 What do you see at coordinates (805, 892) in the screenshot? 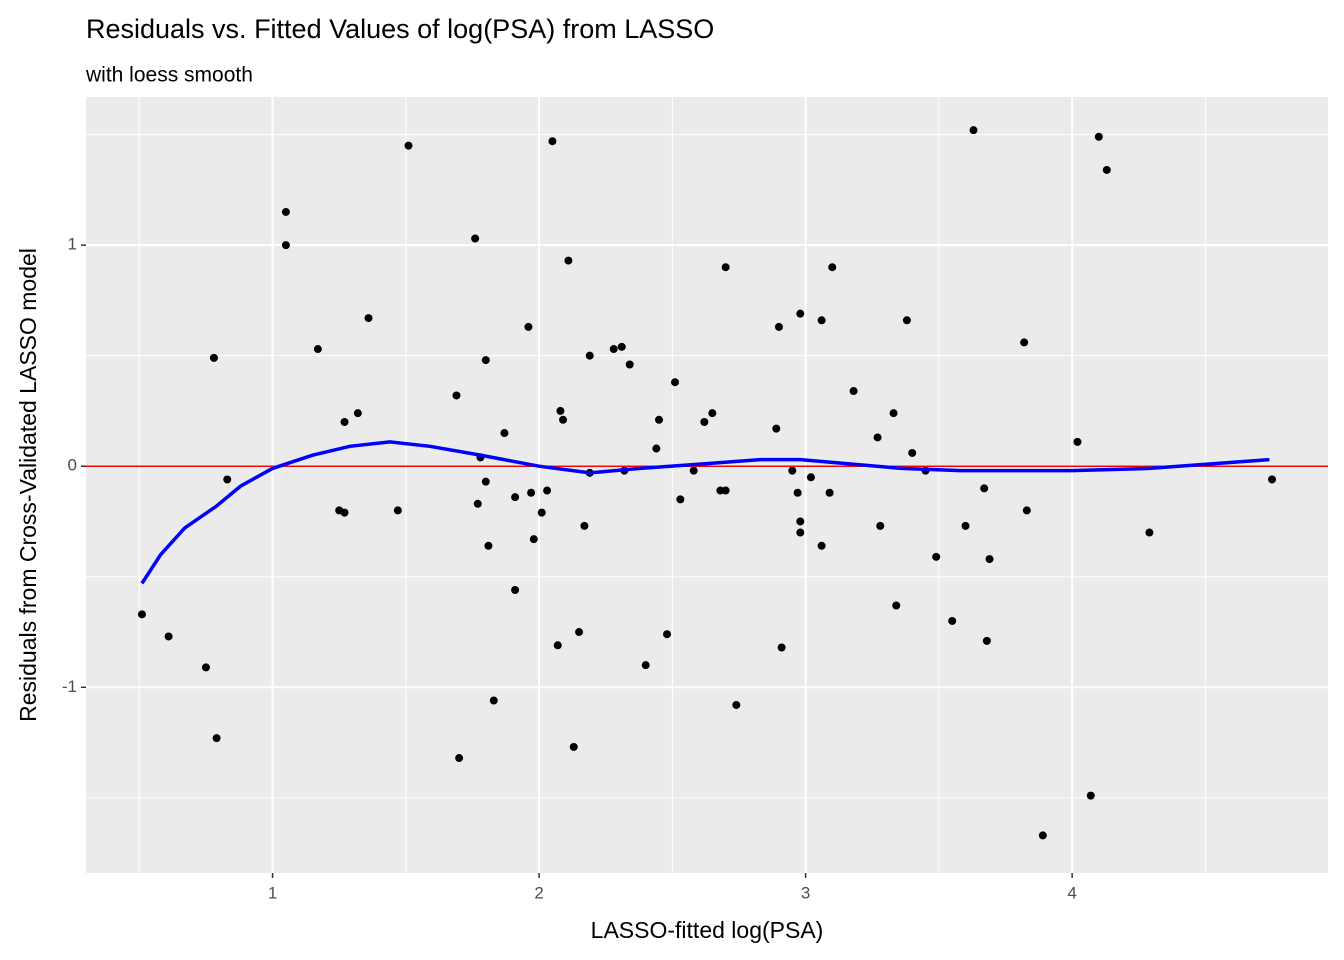
I see `x-tick-label: 3` at bounding box center [805, 892].